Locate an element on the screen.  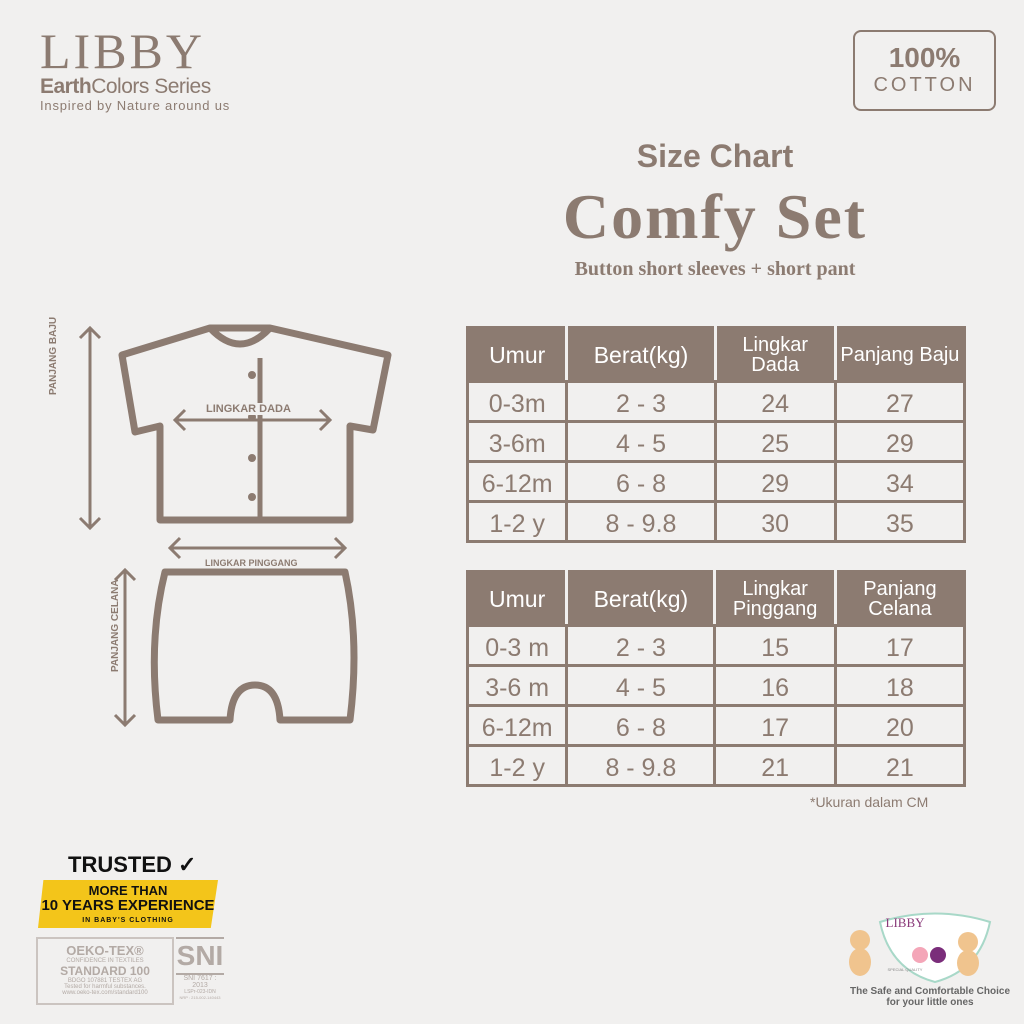
ribbon-line1: MORE THAN is located at coordinates (128, 890).